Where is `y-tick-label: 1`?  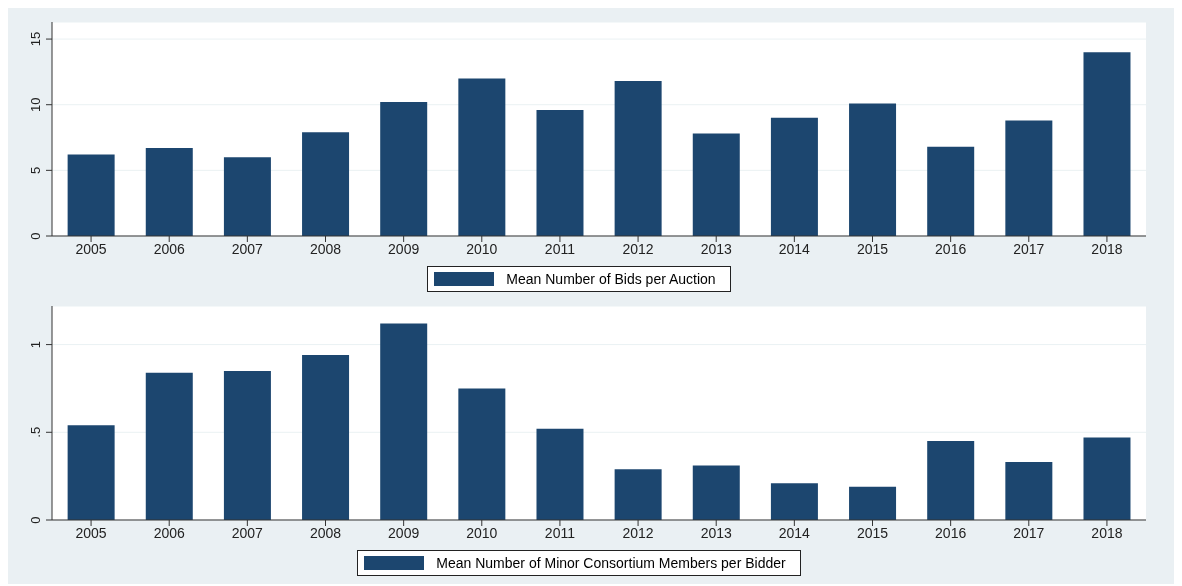 y-tick-label: 1 is located at coordinates (35, 344).